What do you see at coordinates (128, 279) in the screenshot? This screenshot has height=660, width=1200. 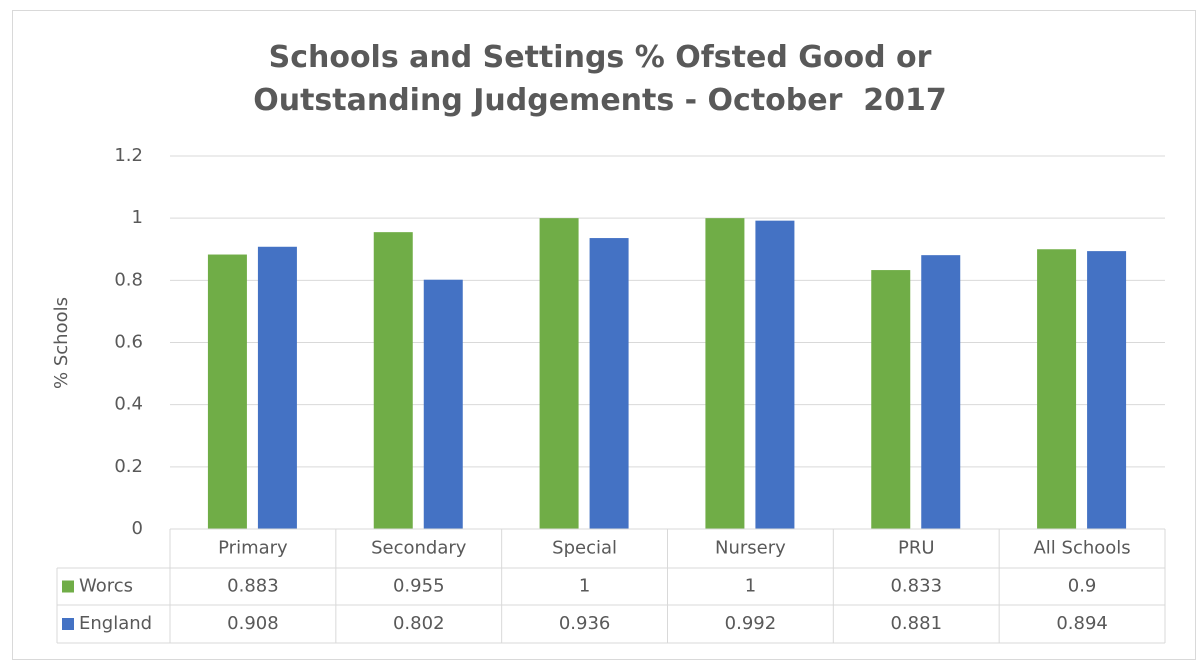 I see `y-tick-label: 0.8` at bounding box center [128, 279].